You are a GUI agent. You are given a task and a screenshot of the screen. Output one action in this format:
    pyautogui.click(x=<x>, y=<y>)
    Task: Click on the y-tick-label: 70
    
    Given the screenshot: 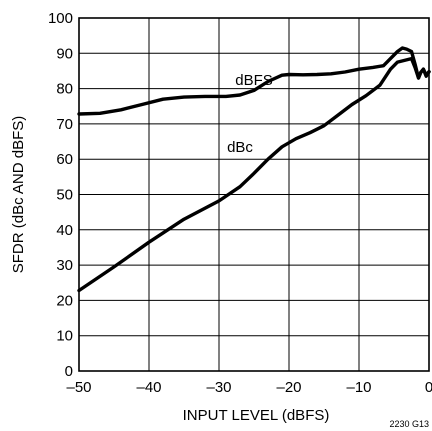 What is the action you would take?
    pyautogui.click(x=64, y=124)
    